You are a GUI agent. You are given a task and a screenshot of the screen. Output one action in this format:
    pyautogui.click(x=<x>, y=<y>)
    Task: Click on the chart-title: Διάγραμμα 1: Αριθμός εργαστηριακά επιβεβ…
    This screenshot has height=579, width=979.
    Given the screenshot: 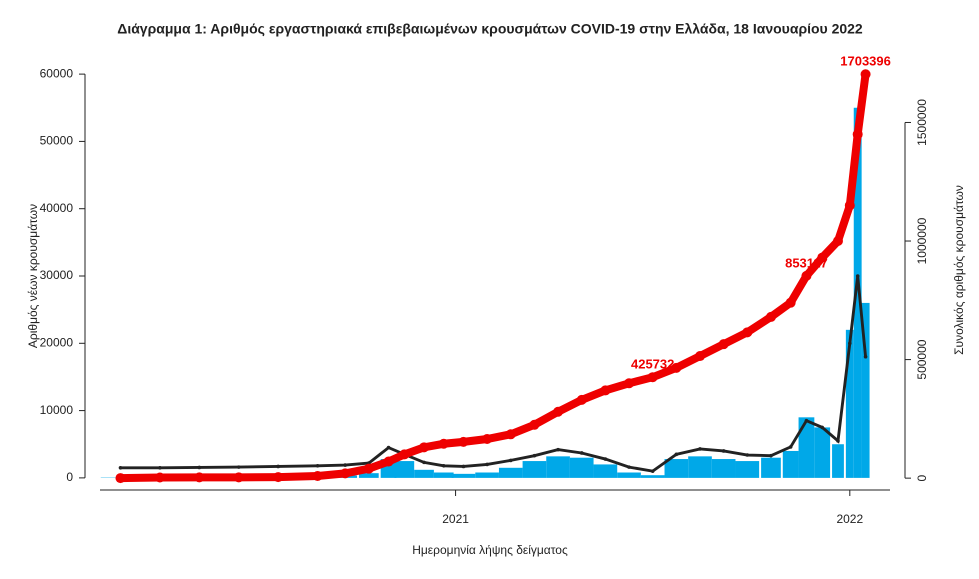 What is the action you would take?
    pyautogui.click(x=490, y=29)
    